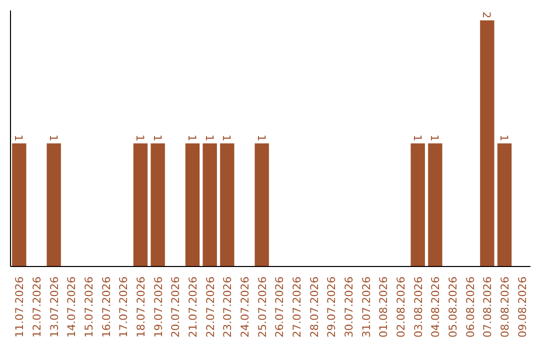  What do you see at coordinates (158, 307) in the screenshot?
I see `x-tick-label: 19.07.2026` at bounding box center [158, 307].